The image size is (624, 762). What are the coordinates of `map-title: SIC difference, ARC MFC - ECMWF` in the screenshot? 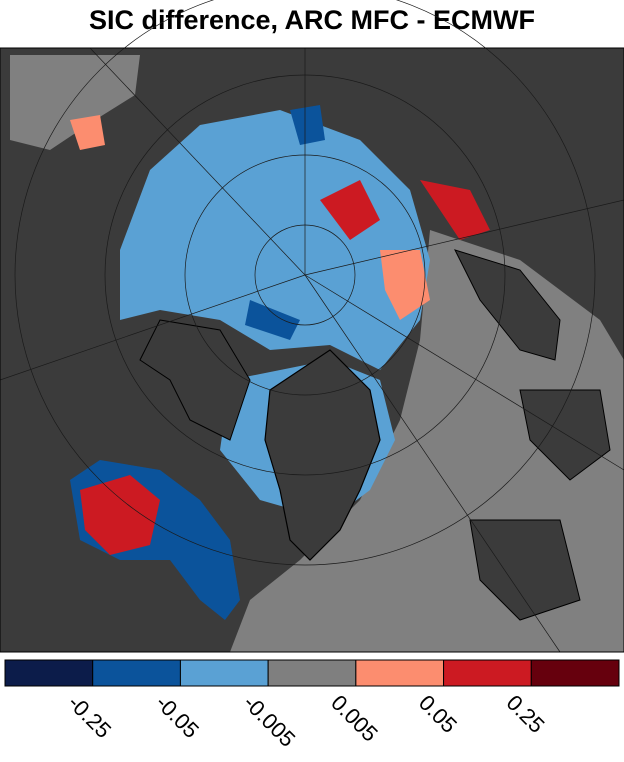 It's located at (312, 20).